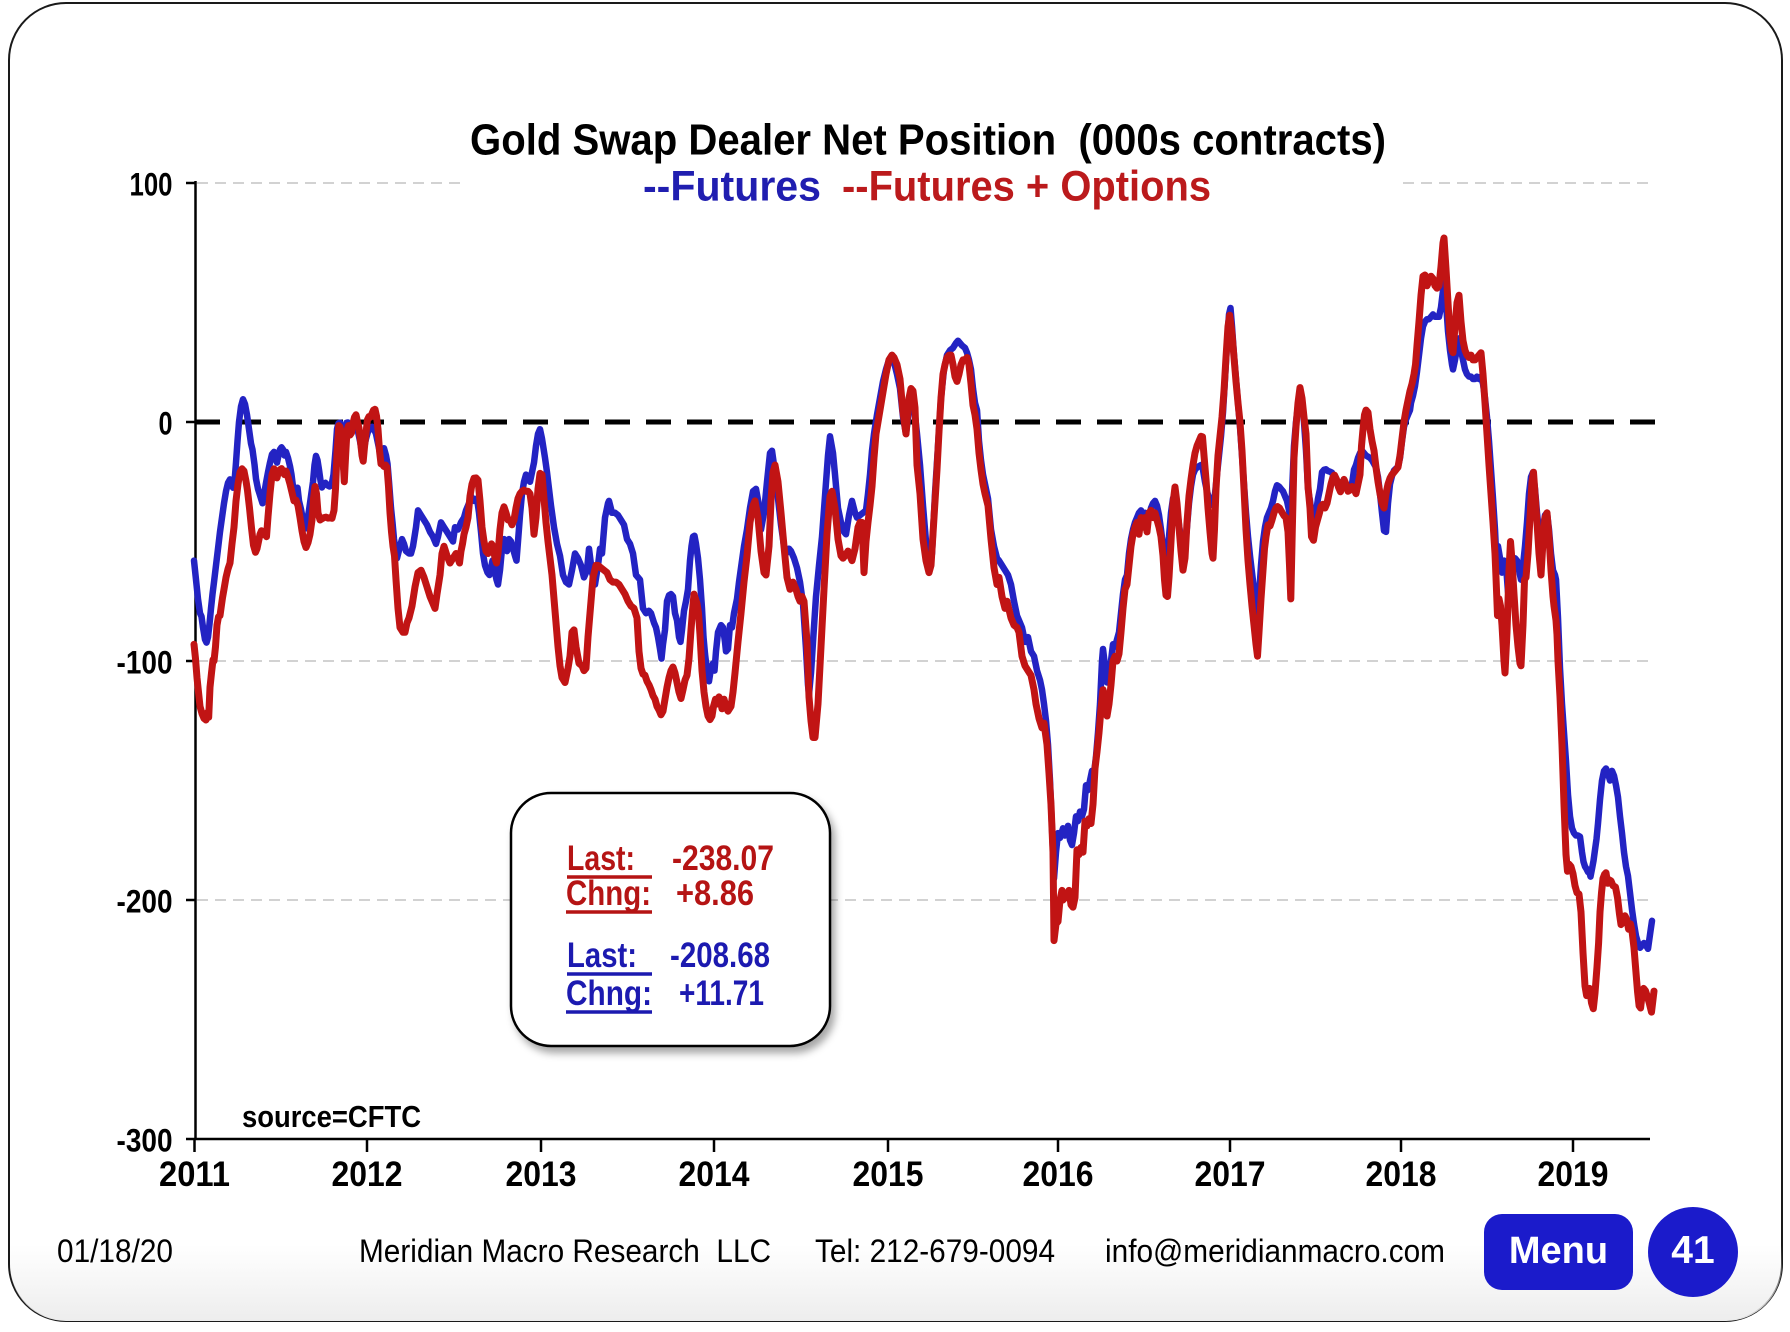 The image size is (1790, 1332). What do you see at coordinates (1401, 1174) in the screenshot?
I see `svg-text: 2018` at bounding box center [1401, 1174].